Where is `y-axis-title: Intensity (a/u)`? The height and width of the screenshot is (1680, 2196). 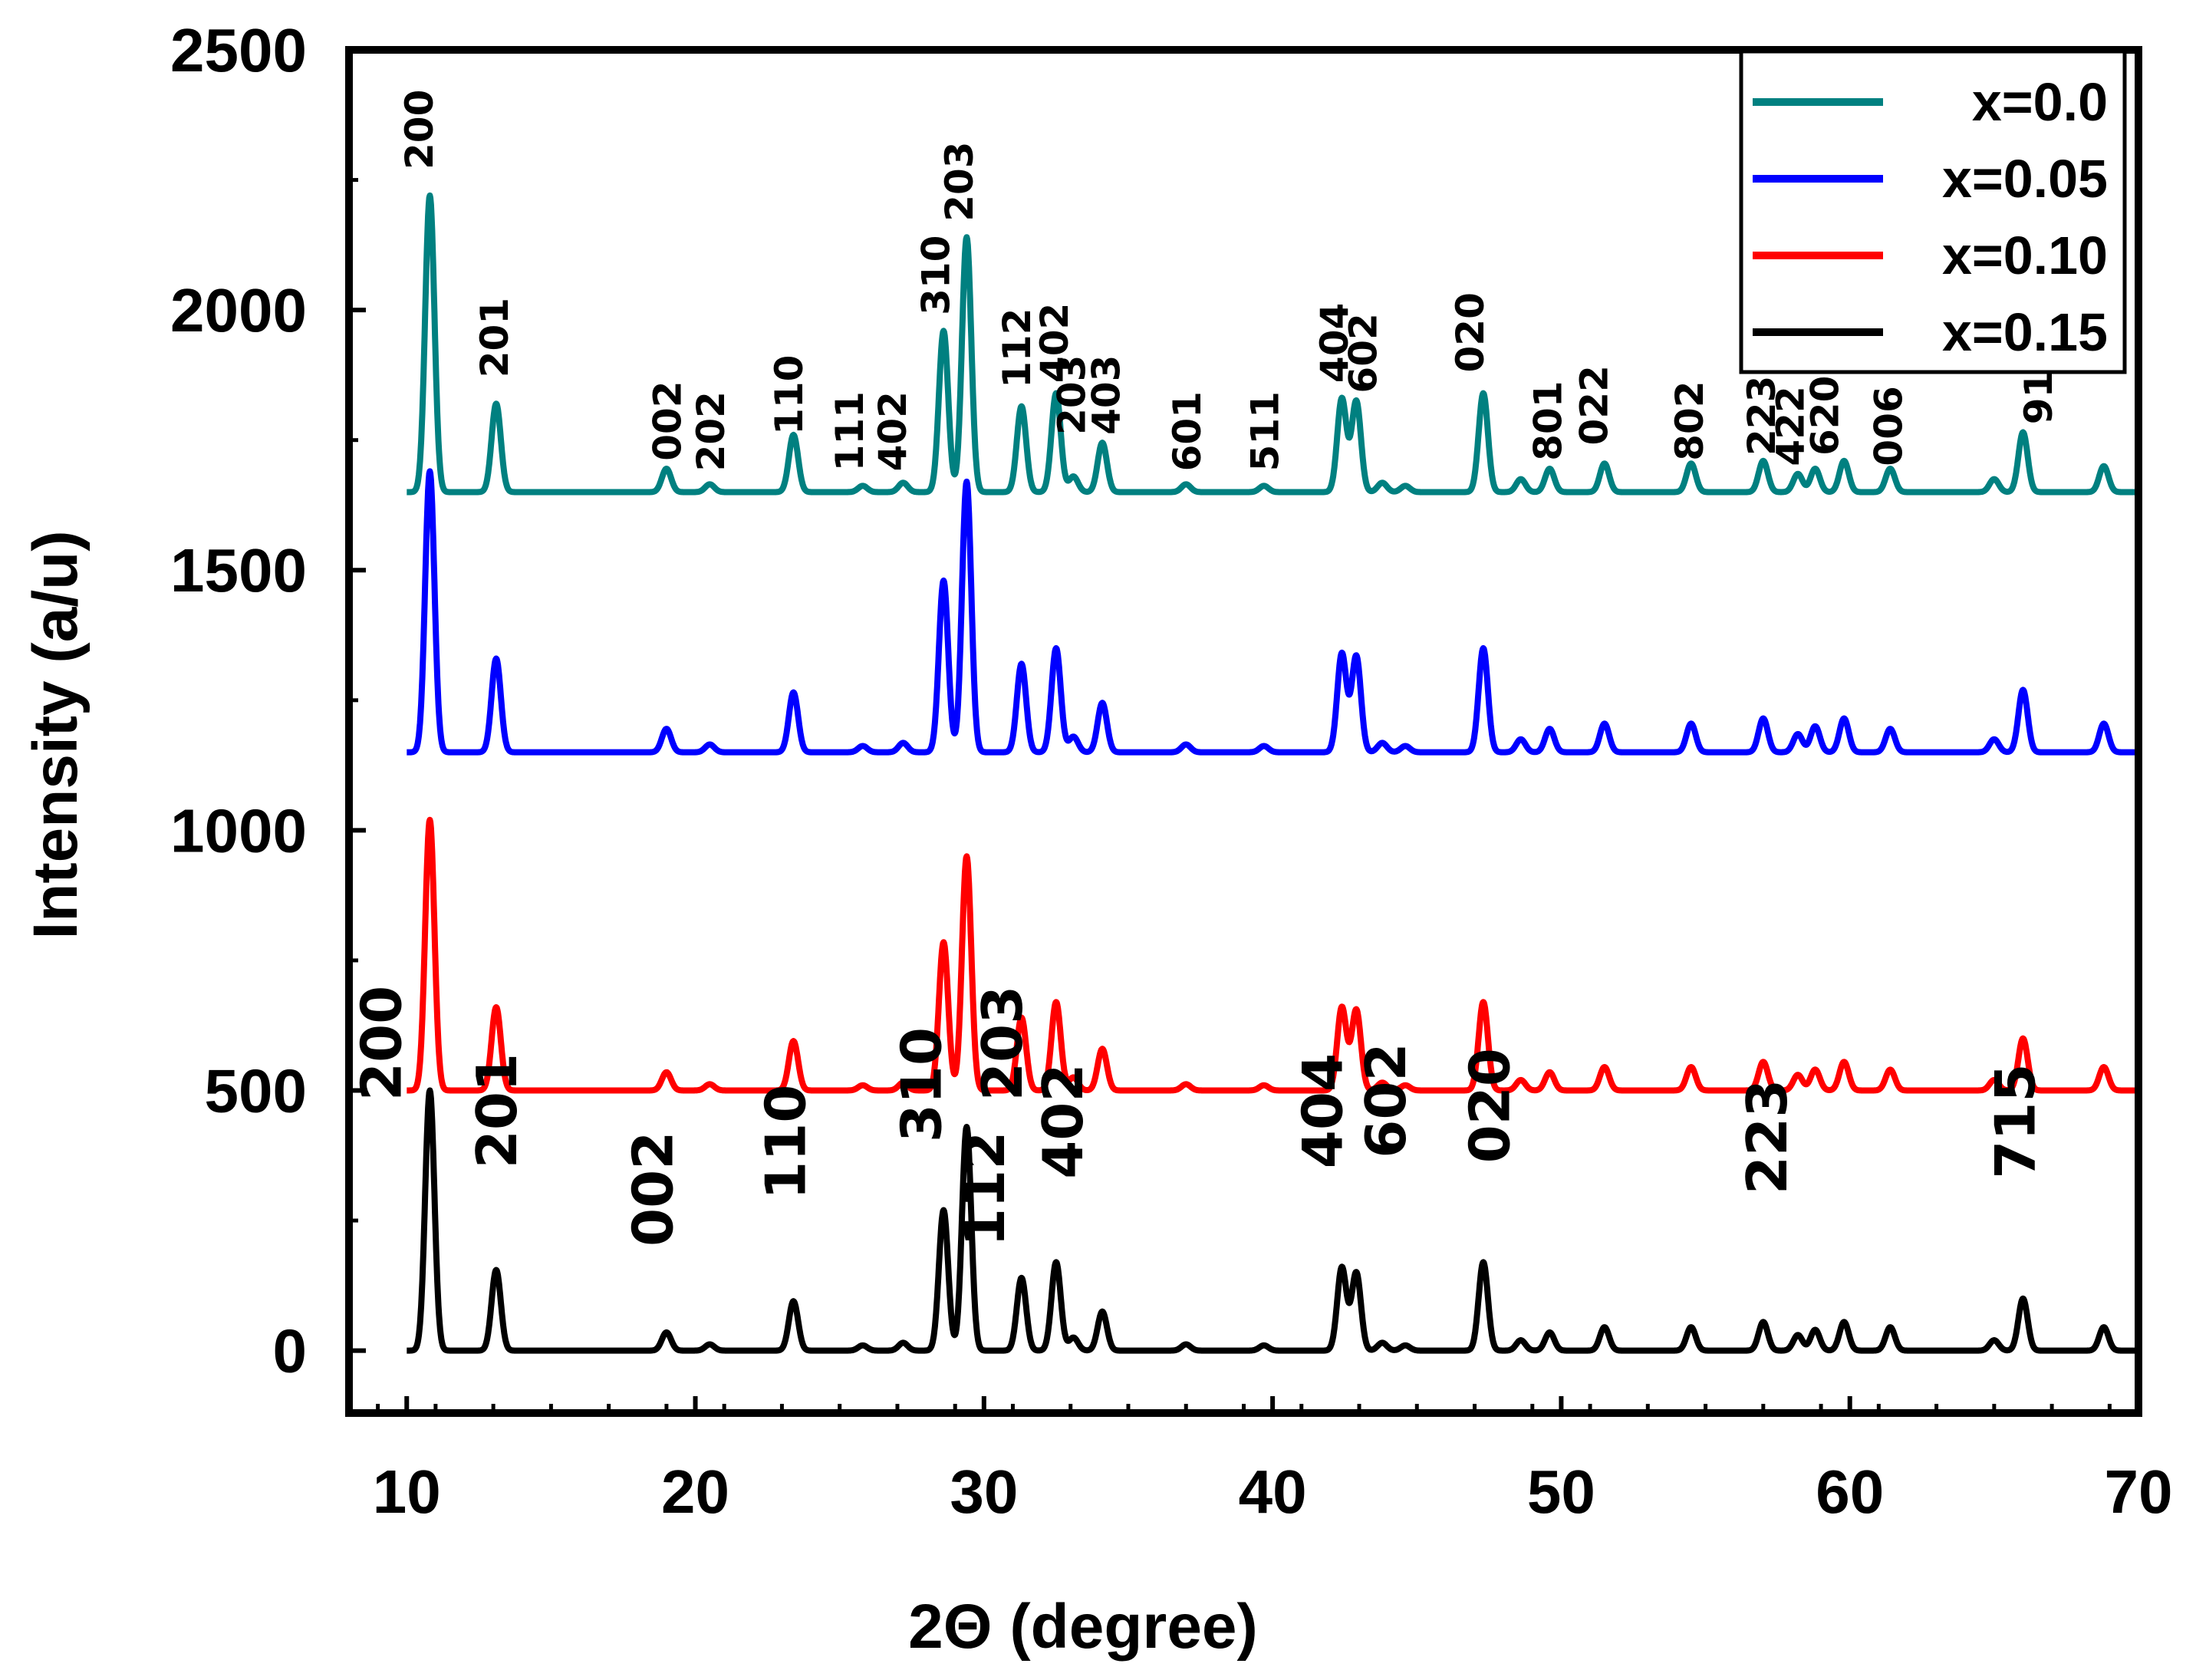 y-axis-title: Intensity (a/u) is located at coordinates (56, 734).